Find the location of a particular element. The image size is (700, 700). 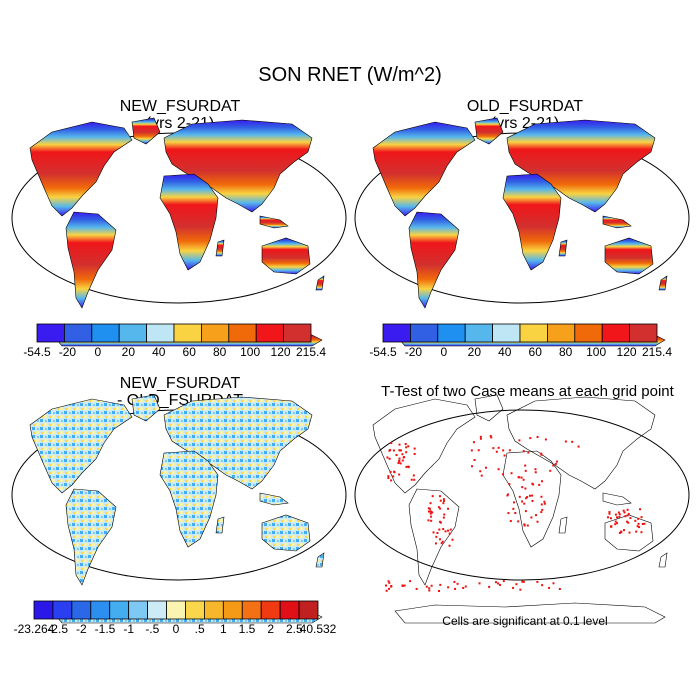

colorbar-tick-label: -23.264 is located at coordinates (34, 629).